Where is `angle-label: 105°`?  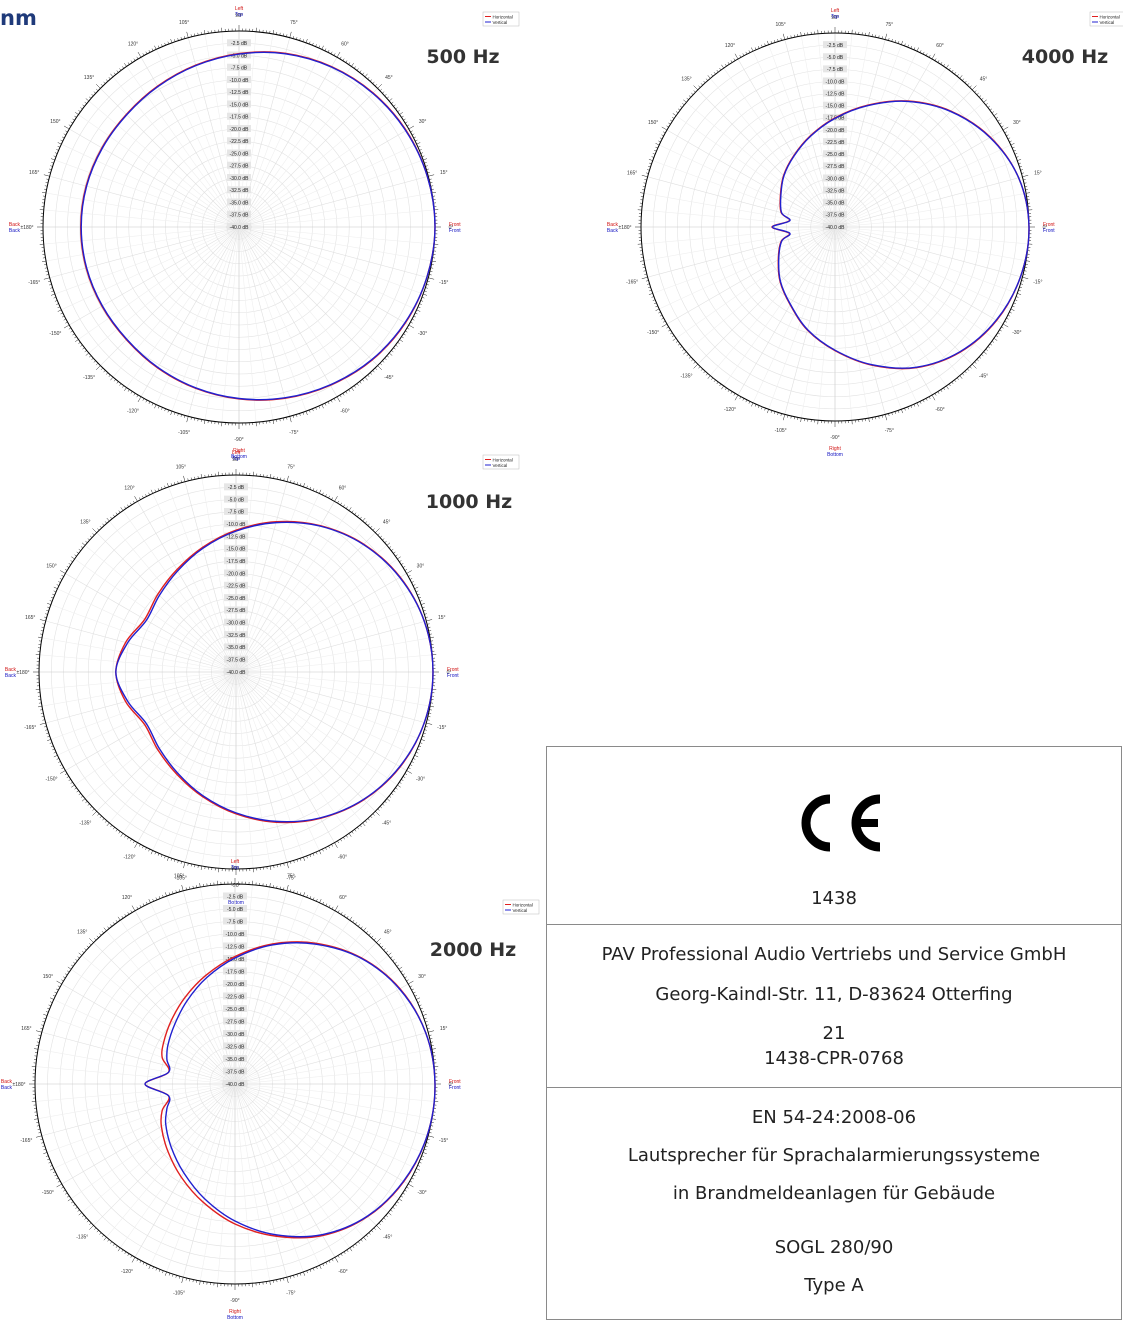
angle-label: 105° is located at coordinates (181, 467).